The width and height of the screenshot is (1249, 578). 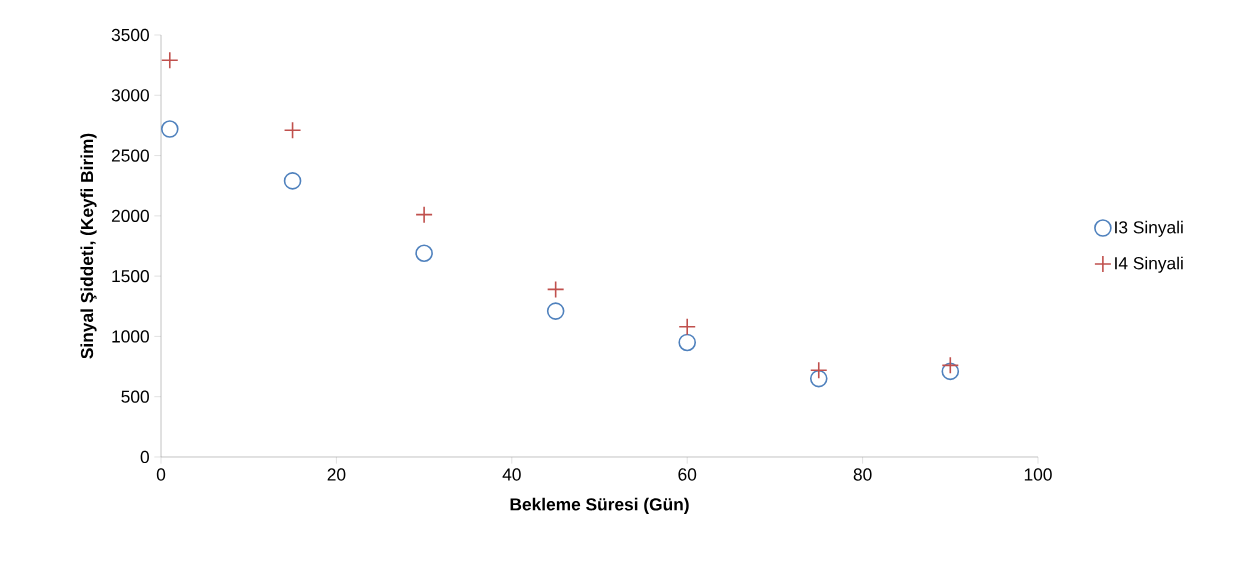 What do you see at coordinates (862, 474) in the screenshot?
I see `x-tick-label: 80` at bounding box center [862, 474].